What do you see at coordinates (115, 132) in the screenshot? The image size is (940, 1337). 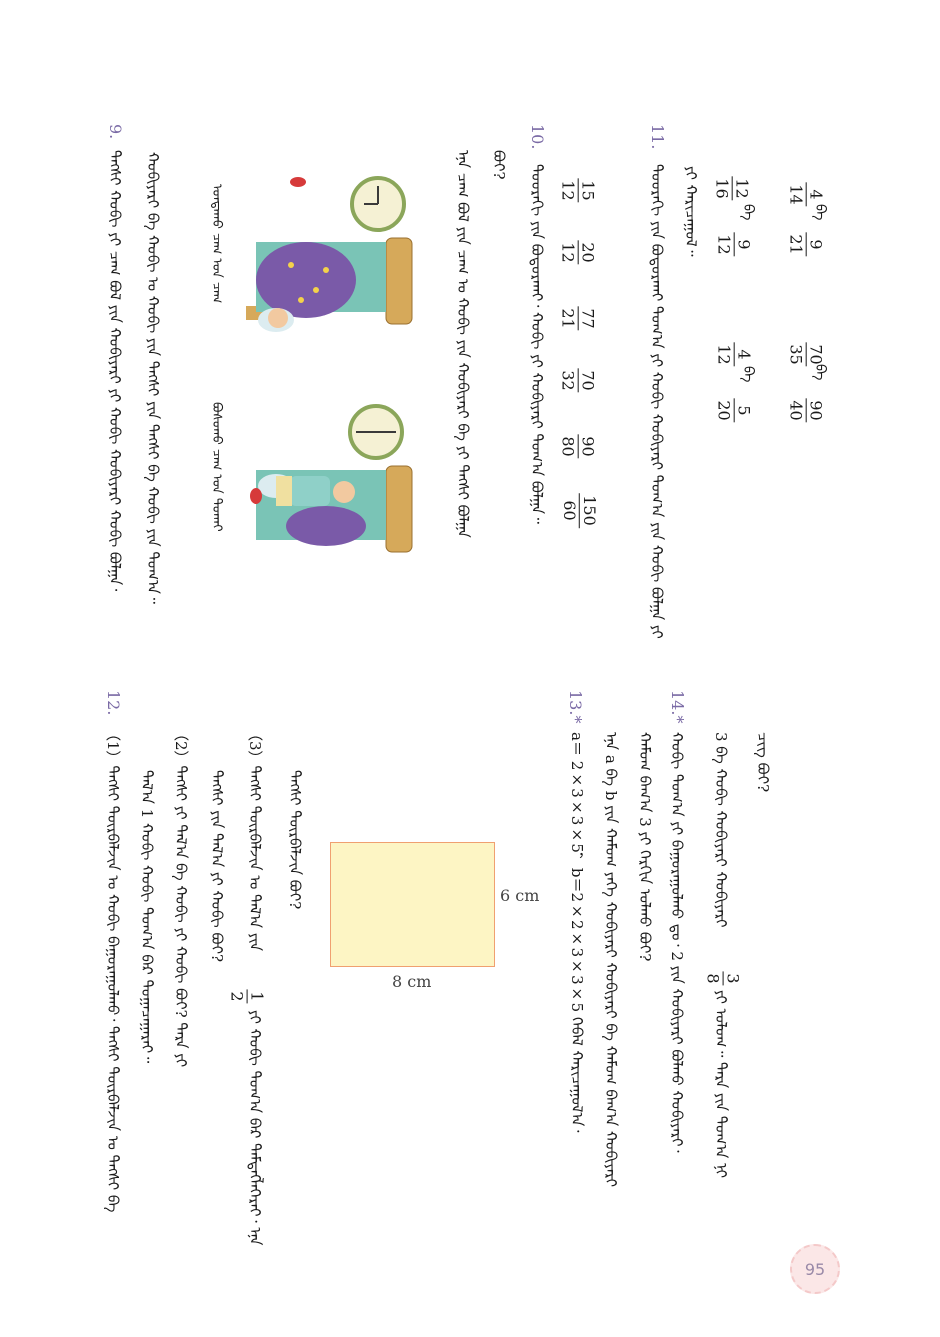 I see `q9-number: 9.` at bounding box center [115, 132].